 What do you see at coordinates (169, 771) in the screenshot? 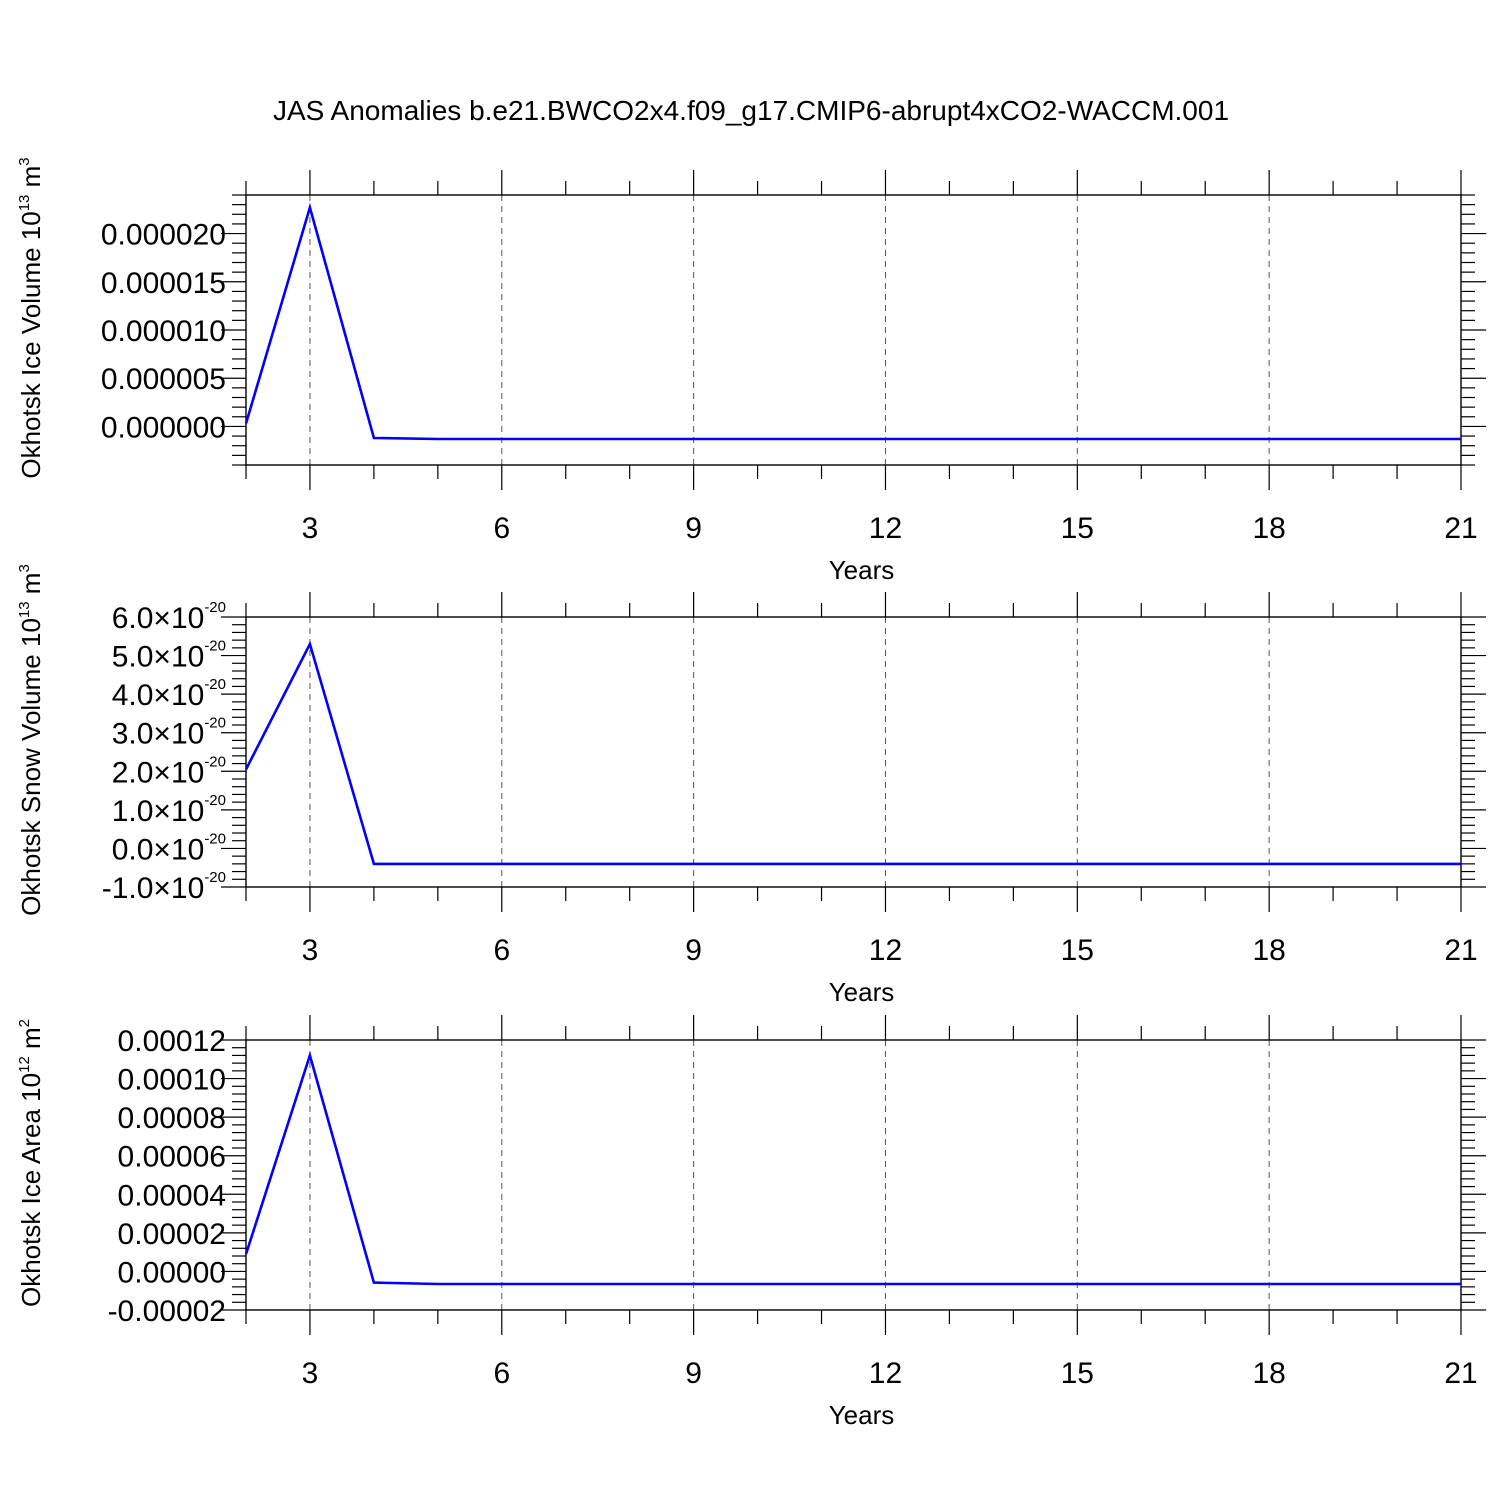
I see `y-tick-label: 2.0×10⁻²⁰` at bounding box center [169, 771].